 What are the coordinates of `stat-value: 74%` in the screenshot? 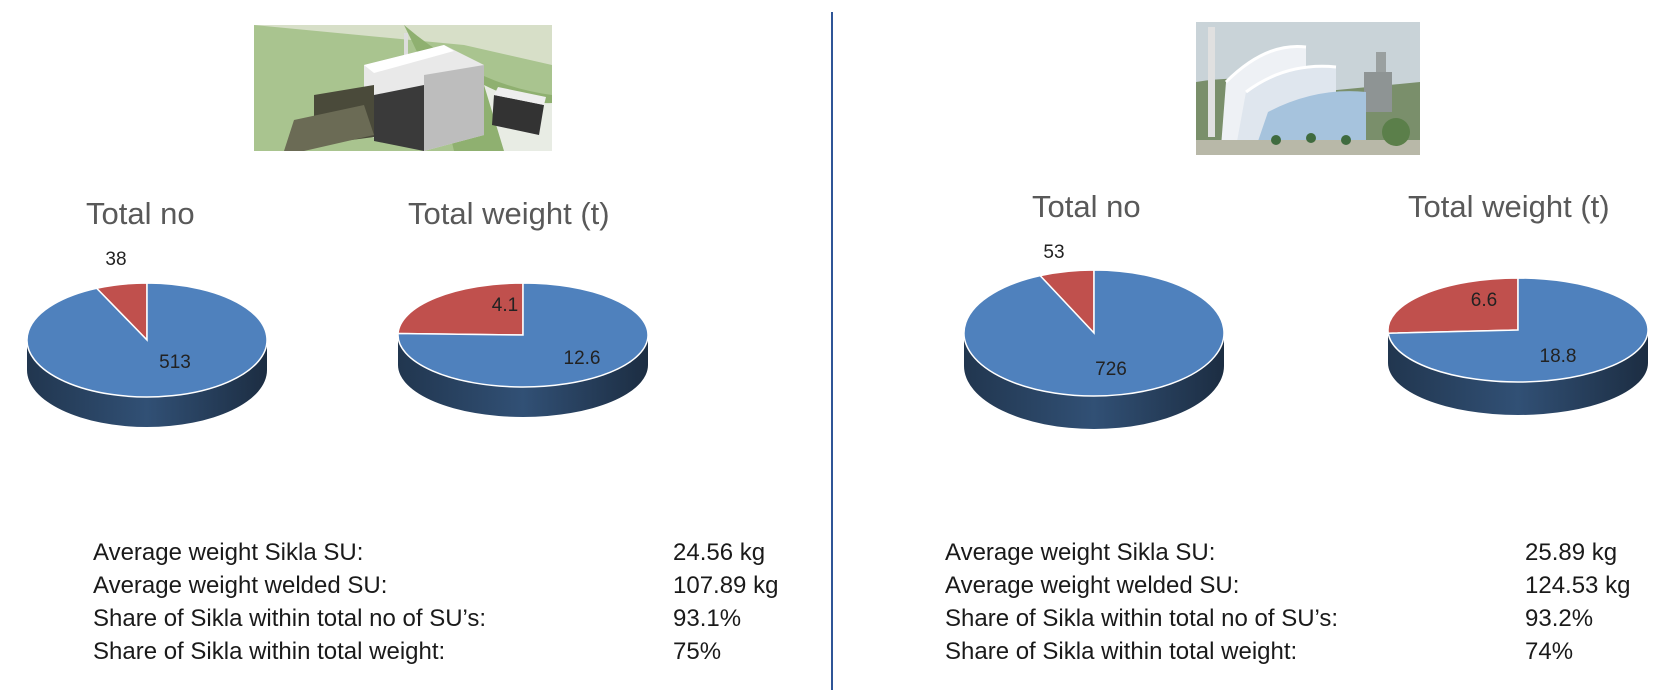 It's located at (1549, 651).